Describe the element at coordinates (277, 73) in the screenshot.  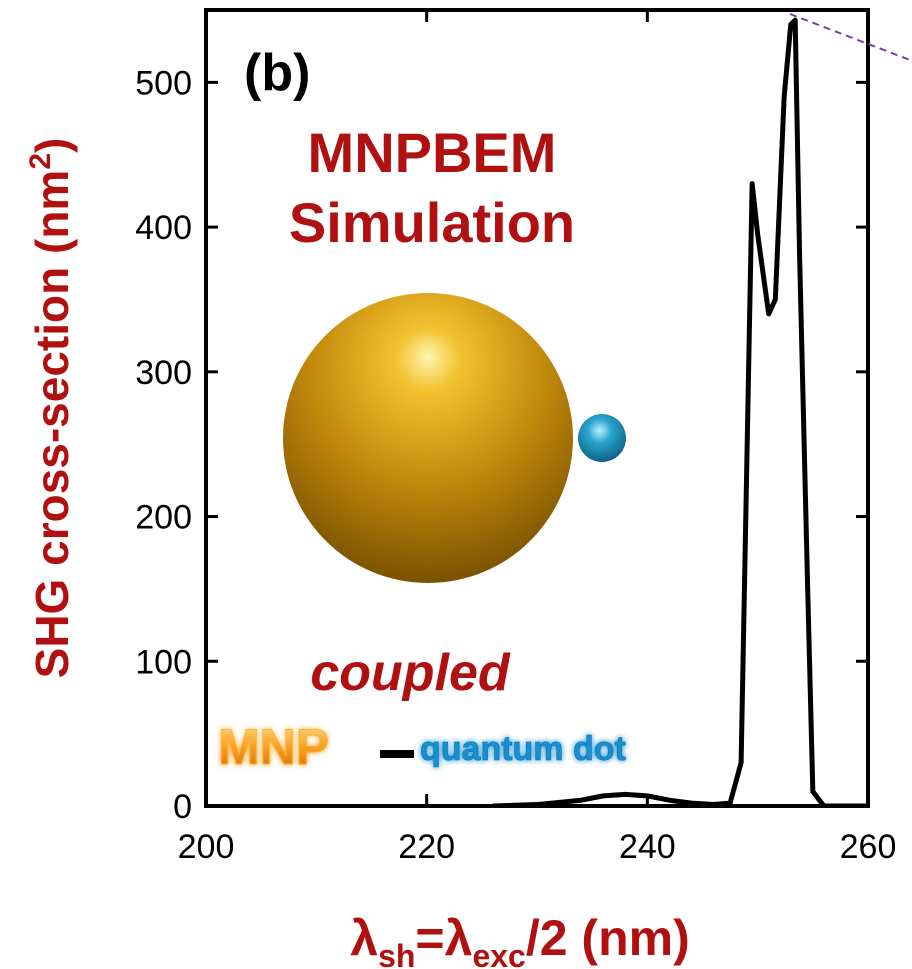
I see `panel-label: (b)` at that location.